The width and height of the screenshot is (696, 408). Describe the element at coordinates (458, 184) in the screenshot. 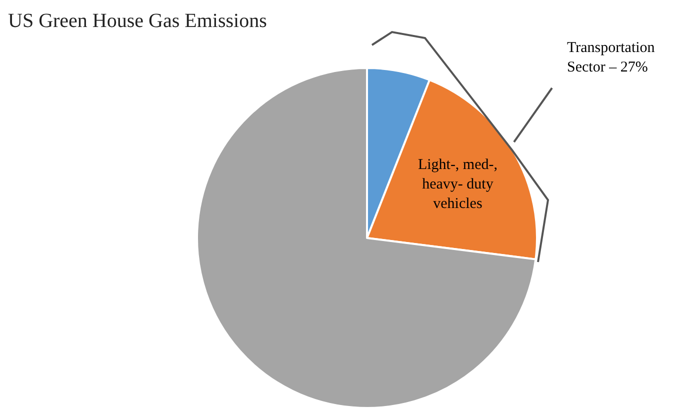

I see `slice-label: Light-, med-, heavy- duty vehicles` at that location.